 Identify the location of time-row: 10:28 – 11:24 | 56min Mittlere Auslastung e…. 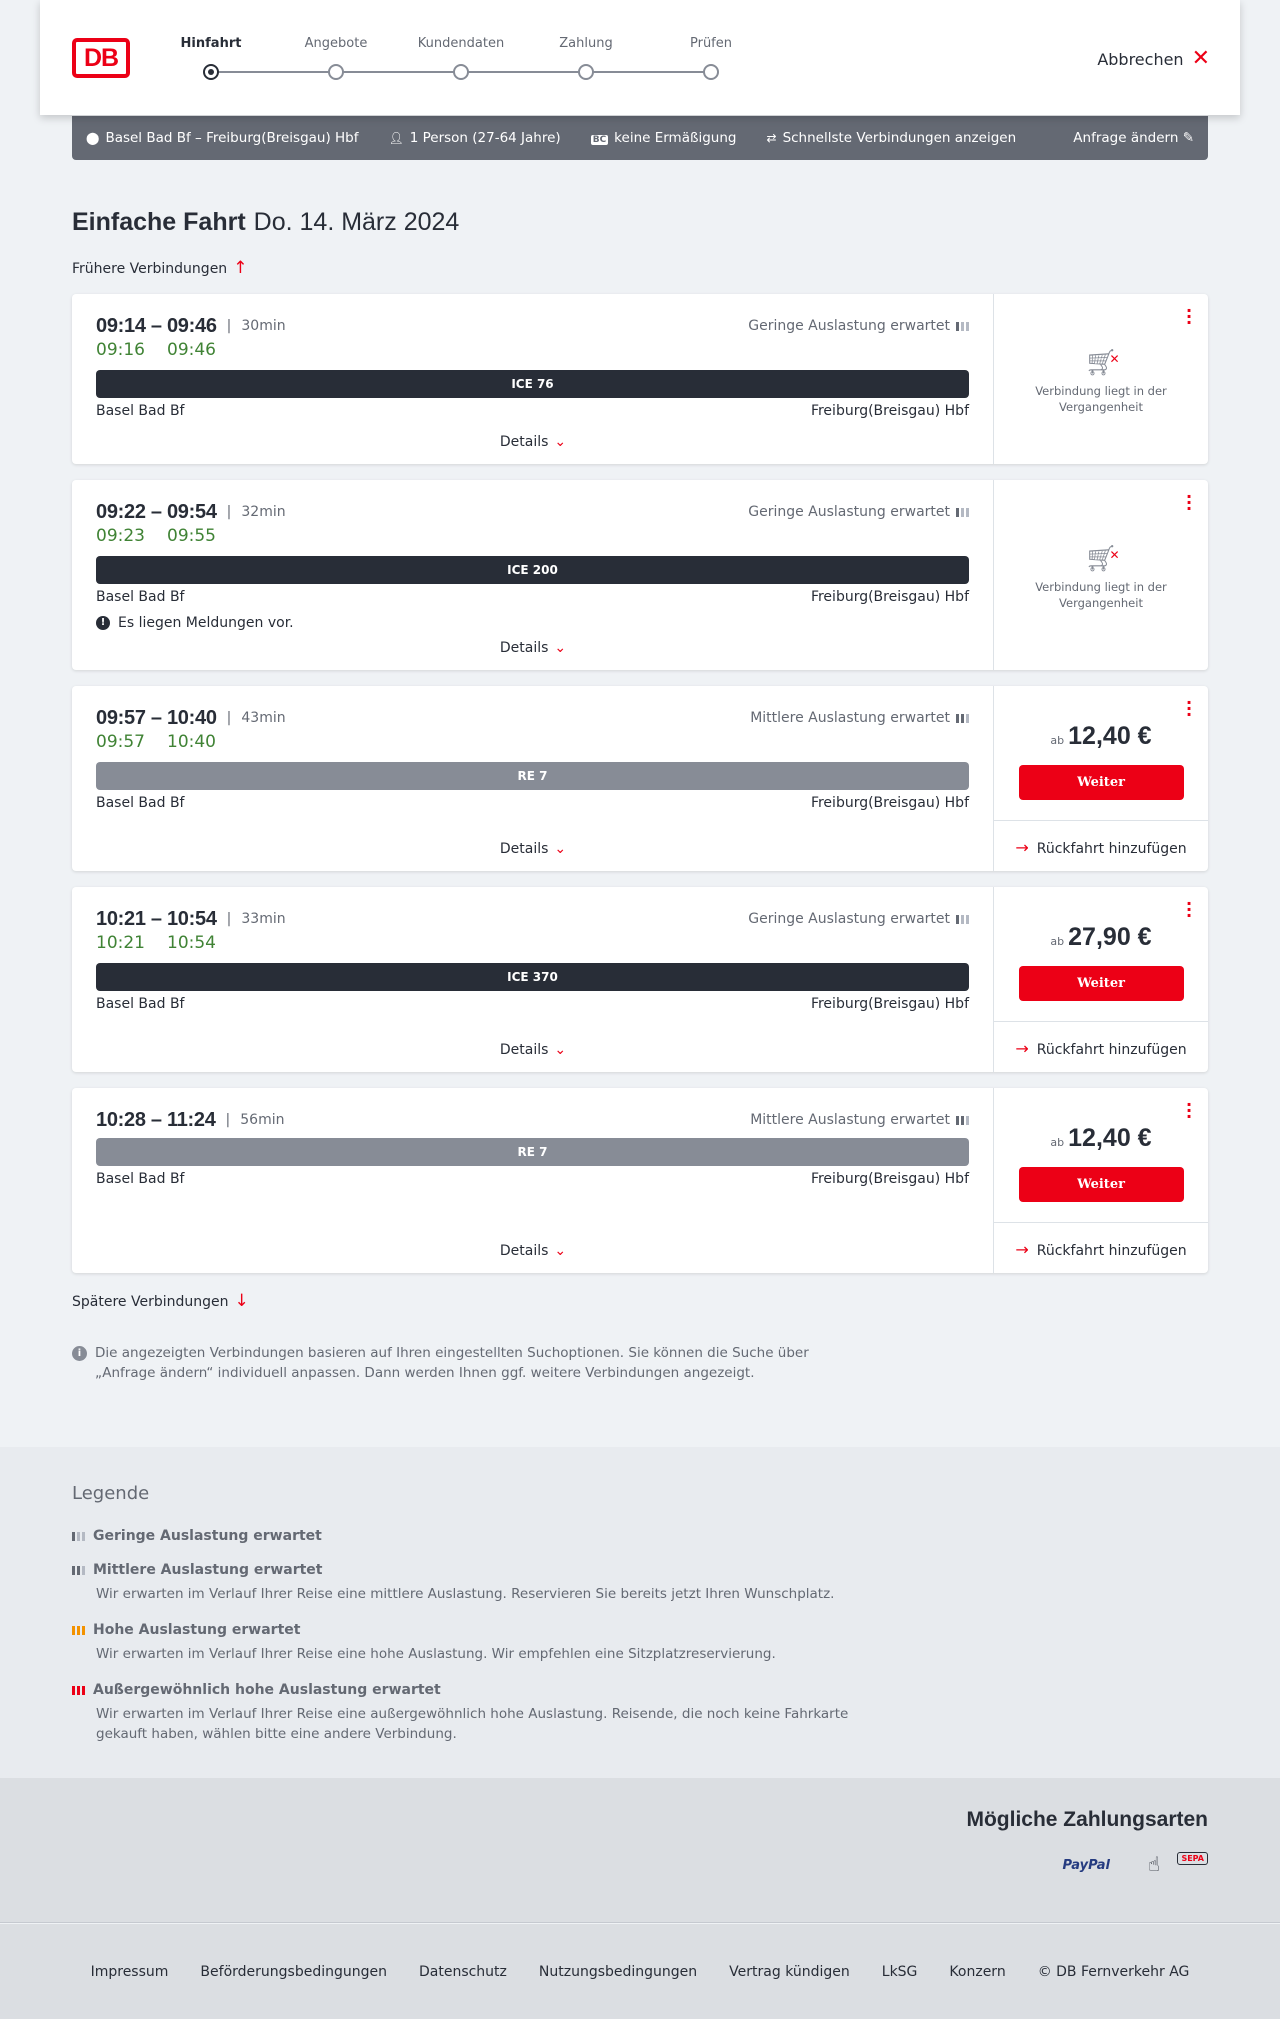
(532, 1120).